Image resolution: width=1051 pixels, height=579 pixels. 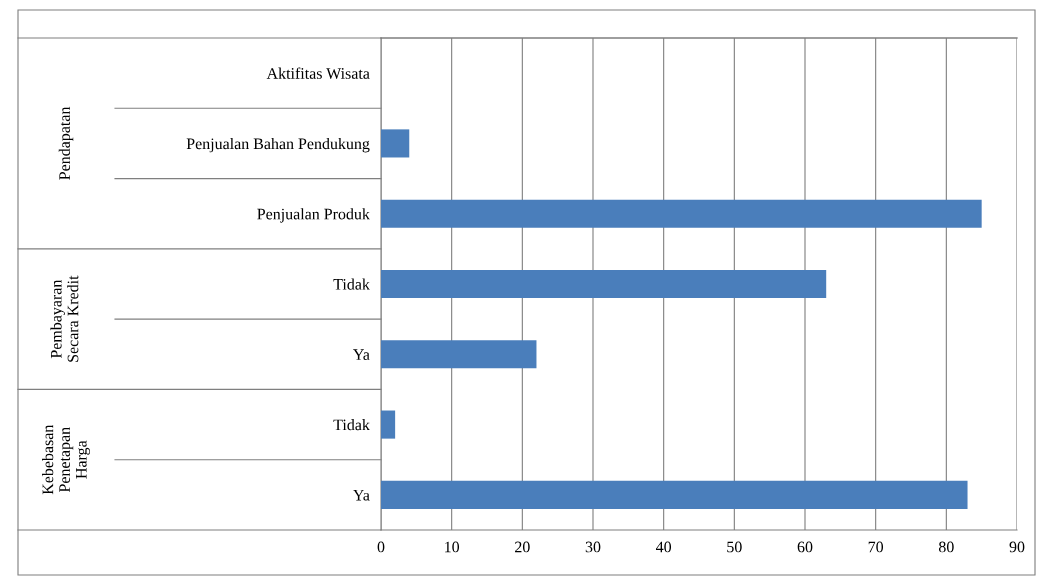 What do you see at coordinates (593, 547) in the screenshot?
I see `x-tick-label: 30` at bounding box center [593, 547].